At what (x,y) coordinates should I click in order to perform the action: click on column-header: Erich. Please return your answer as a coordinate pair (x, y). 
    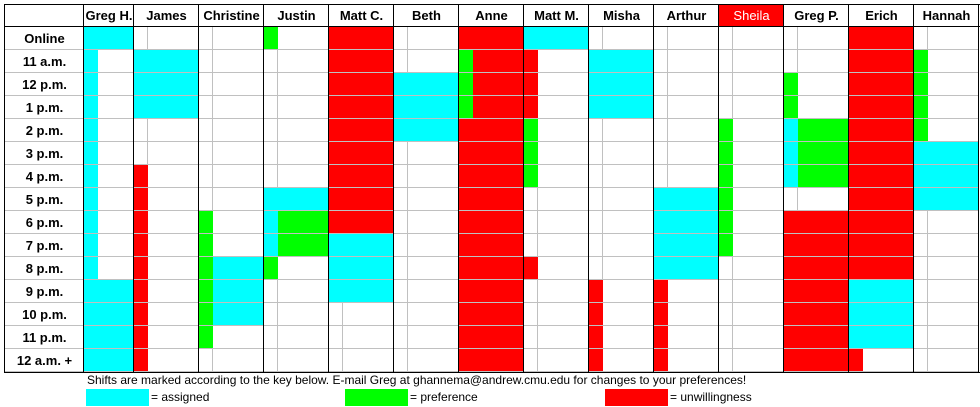
    Looking at the image, I should click on (881, 16).